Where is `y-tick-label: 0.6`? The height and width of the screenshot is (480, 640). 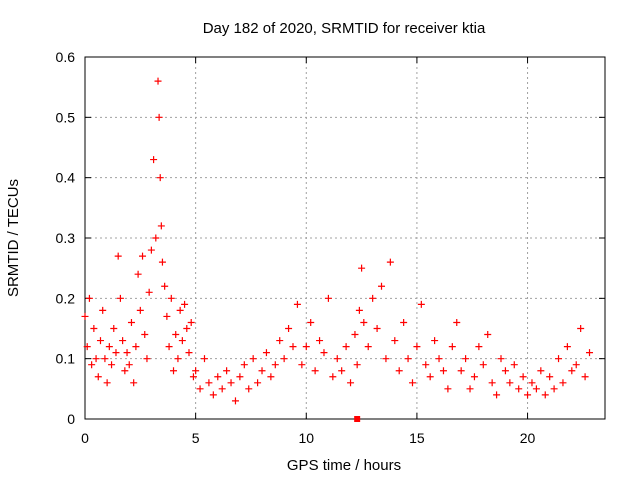
y-tick-label: 0.6 is located at coordinates (66, 57).